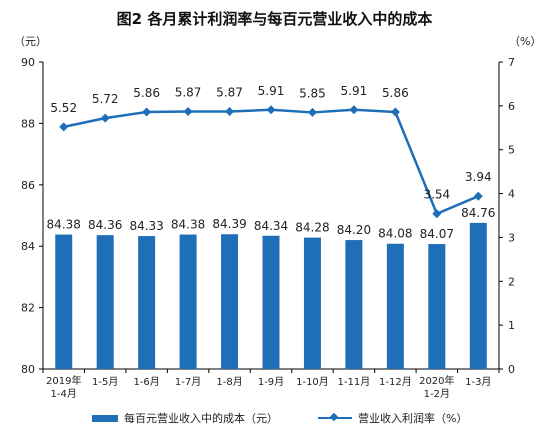 Image resolution: width=549 pixels, height=445 pixels. Describe the element at coordinates (146, 382) in the screenshot. I see `x-axis-category-label: 1-6月` at that location.